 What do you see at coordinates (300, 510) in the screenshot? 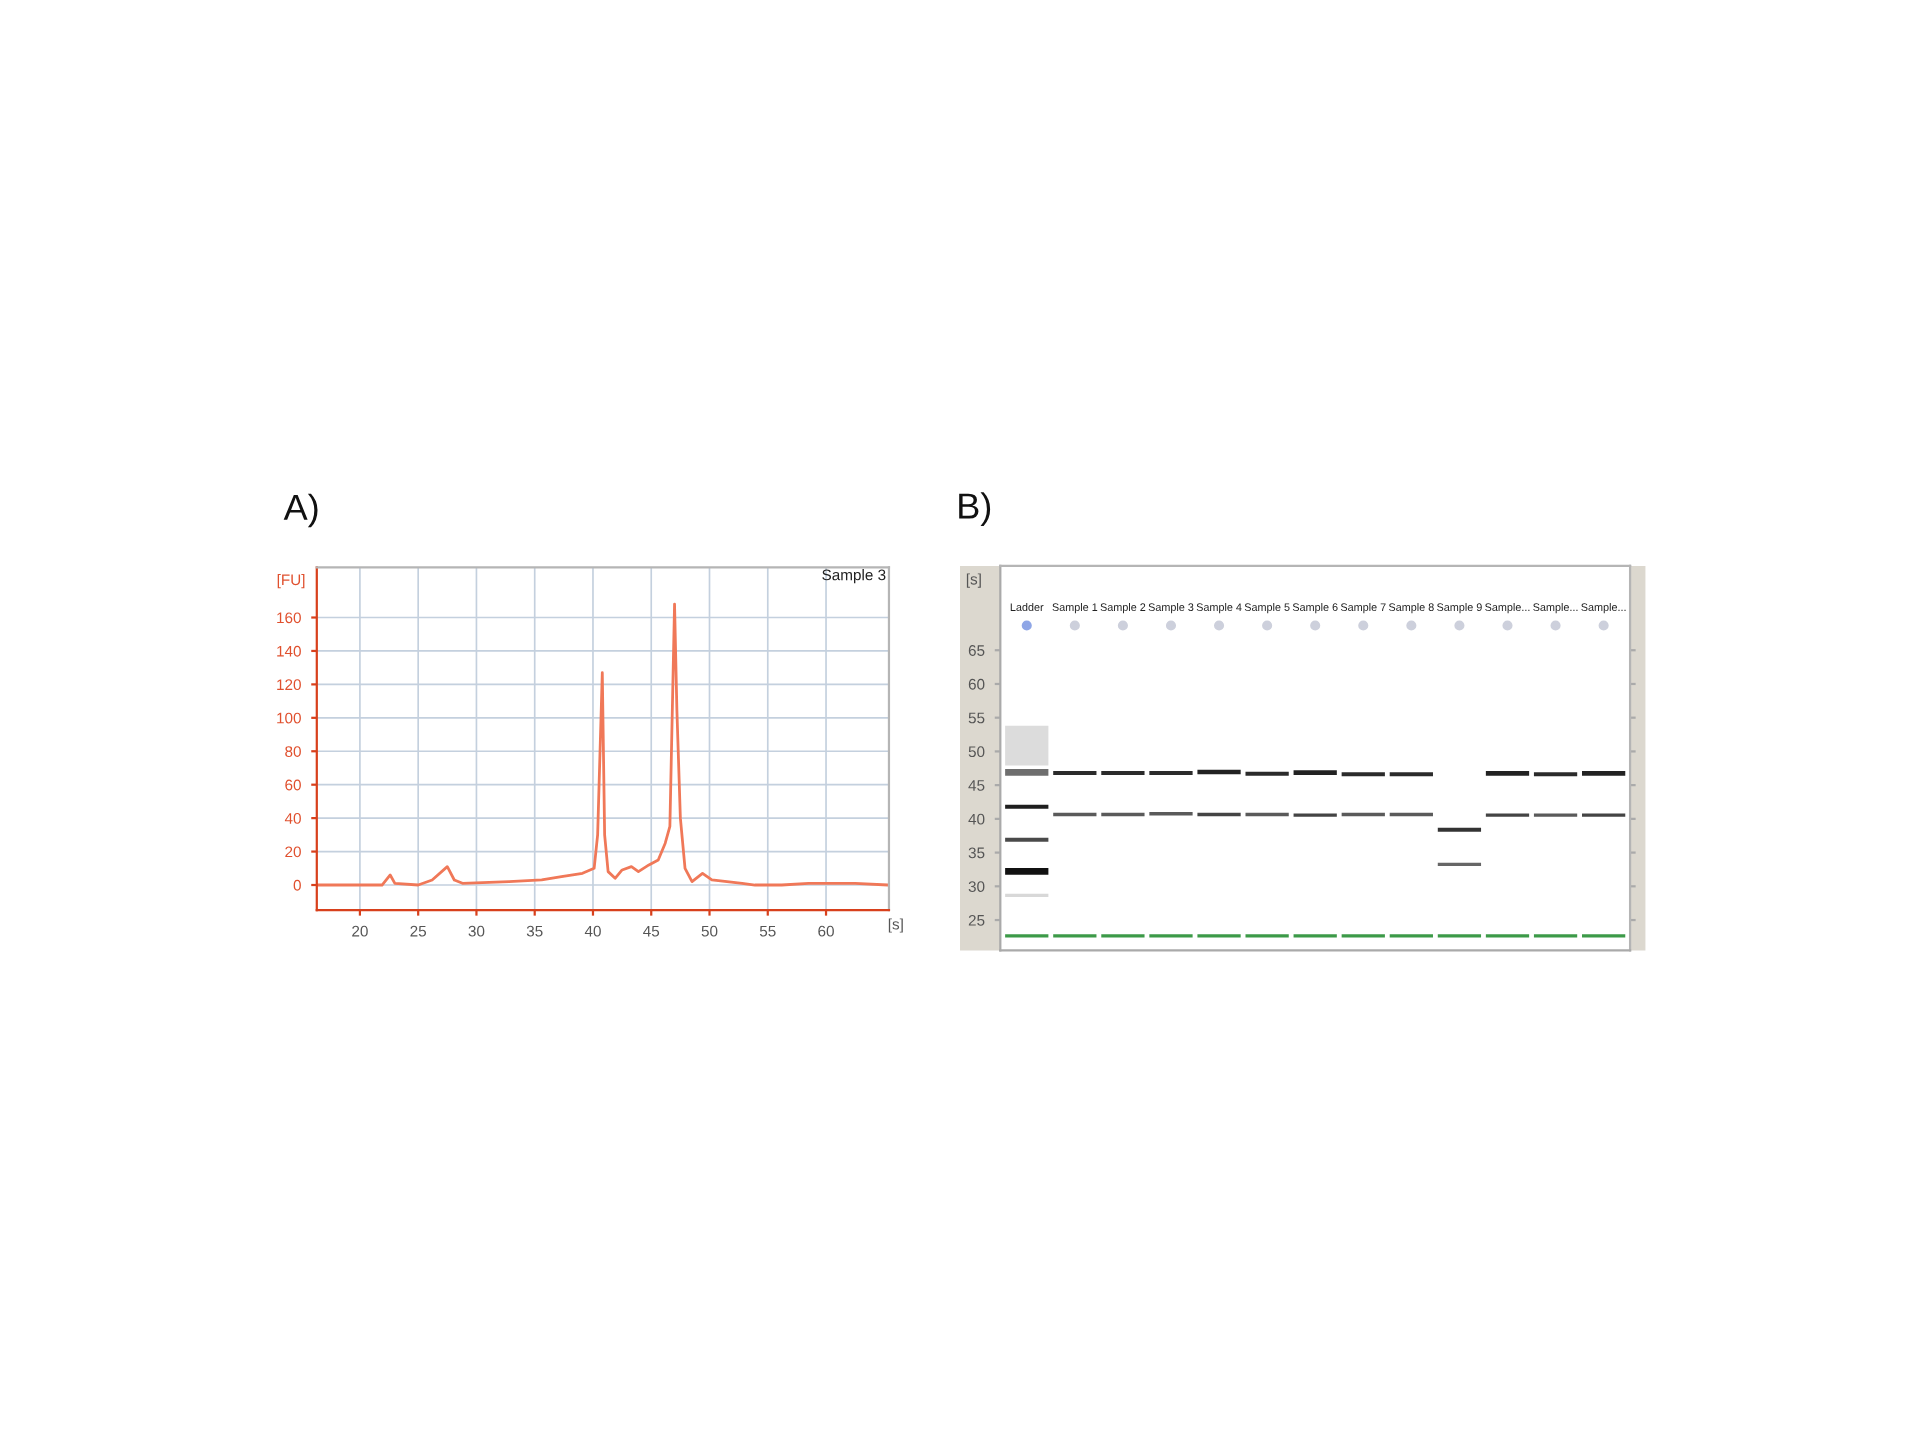
I see `chart-title: A)` at bounding box center [300, 510].